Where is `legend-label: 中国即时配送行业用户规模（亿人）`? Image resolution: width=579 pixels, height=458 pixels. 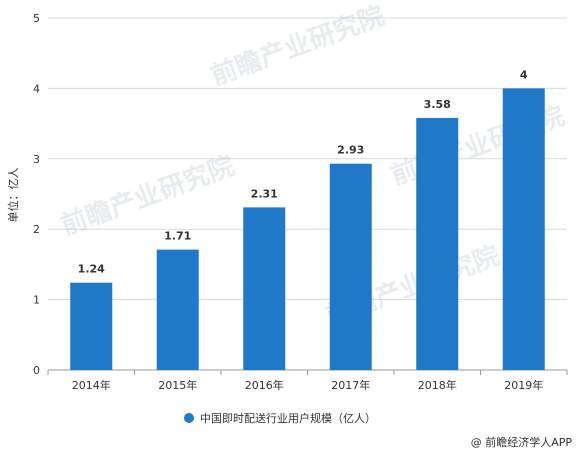
legend-label: 中国即时配送行业用户规模（亿人） is located at coordinates (288, 418).